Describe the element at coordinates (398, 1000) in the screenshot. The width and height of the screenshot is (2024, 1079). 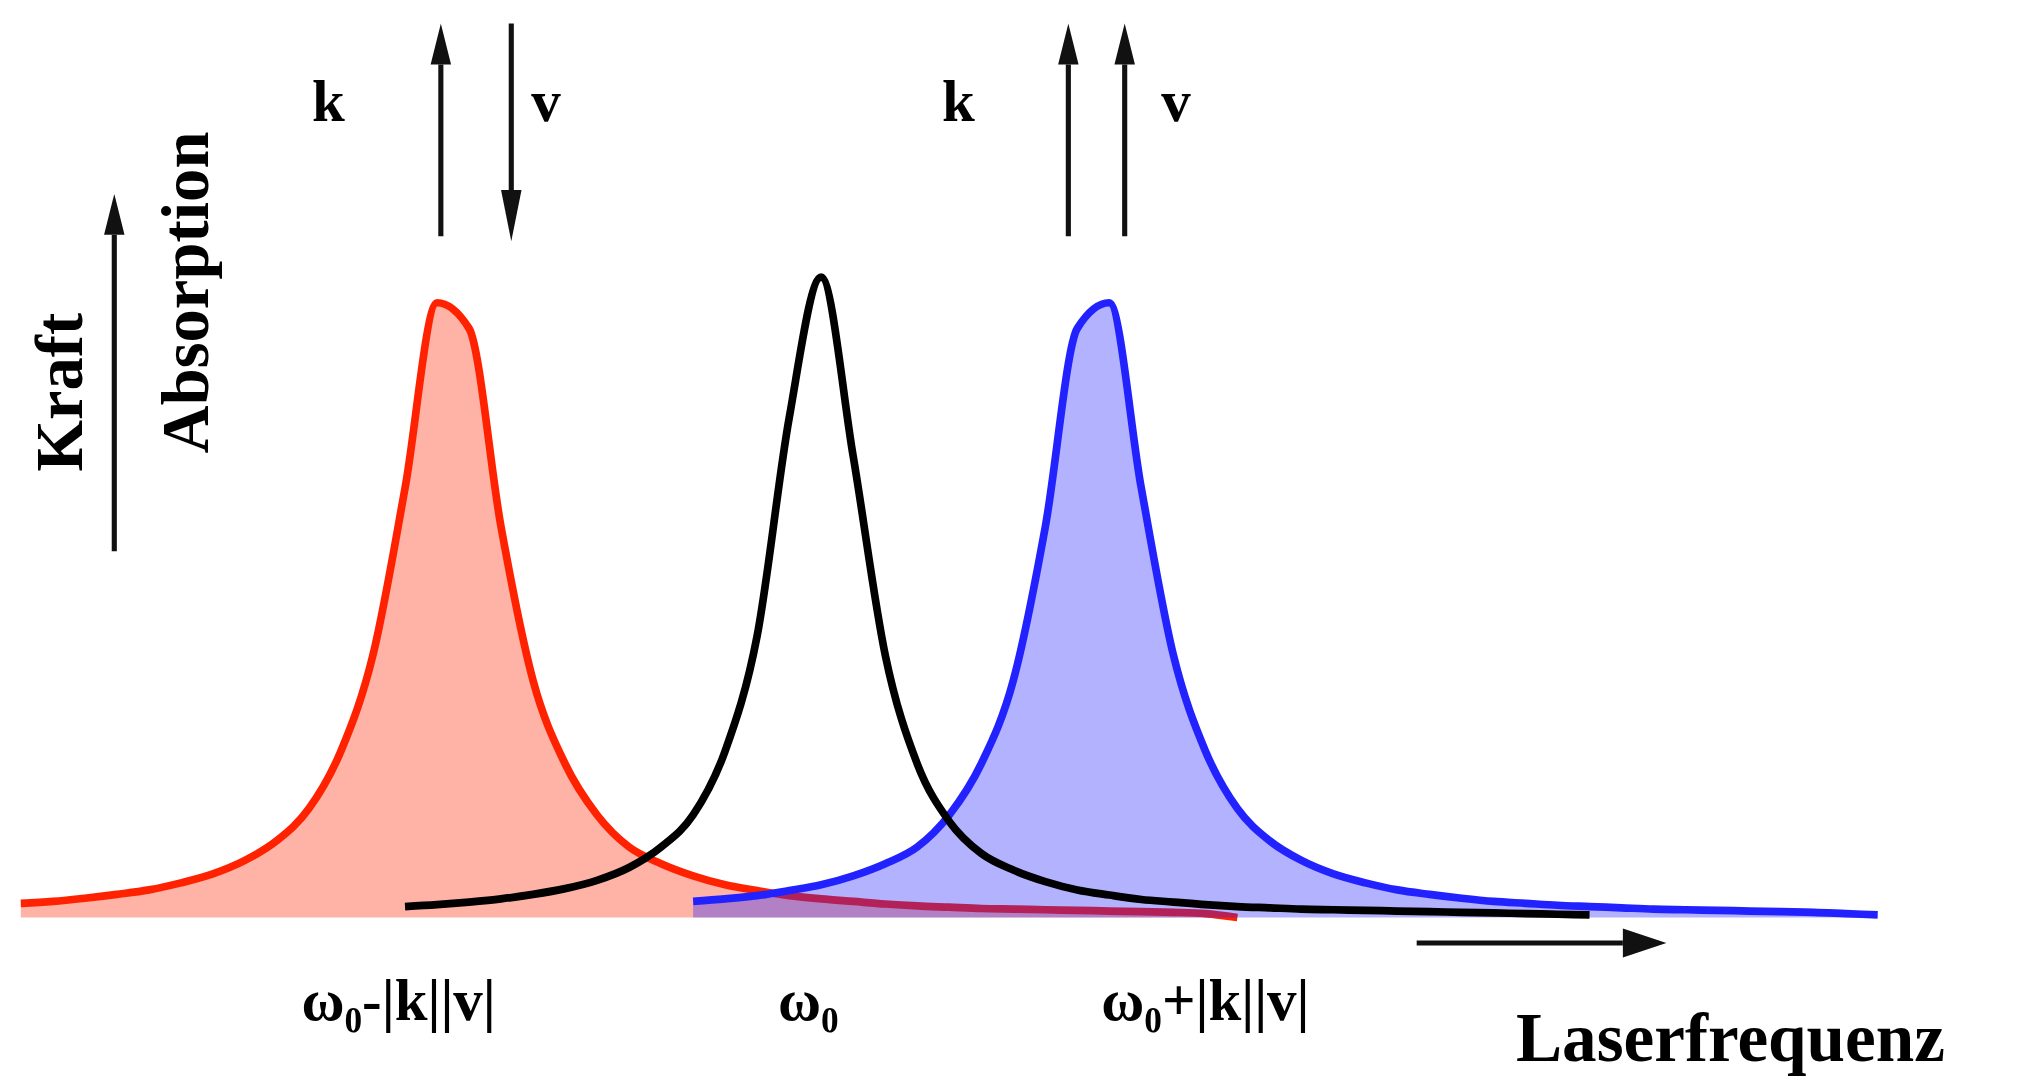
I see `text: ω₀-|k||v|` at that location.